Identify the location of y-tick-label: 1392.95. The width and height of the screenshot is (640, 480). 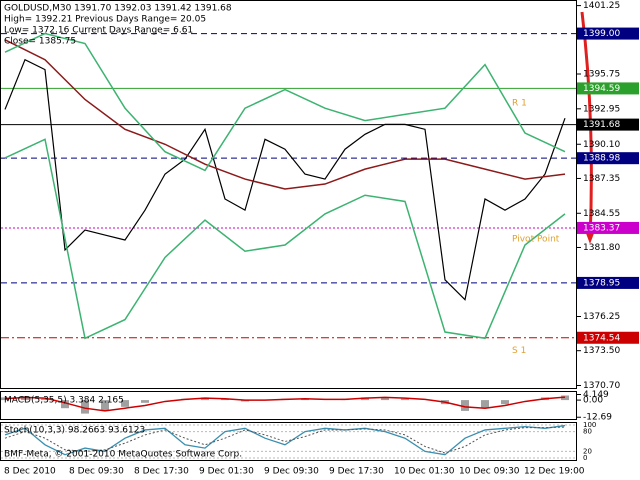
(601, 109).